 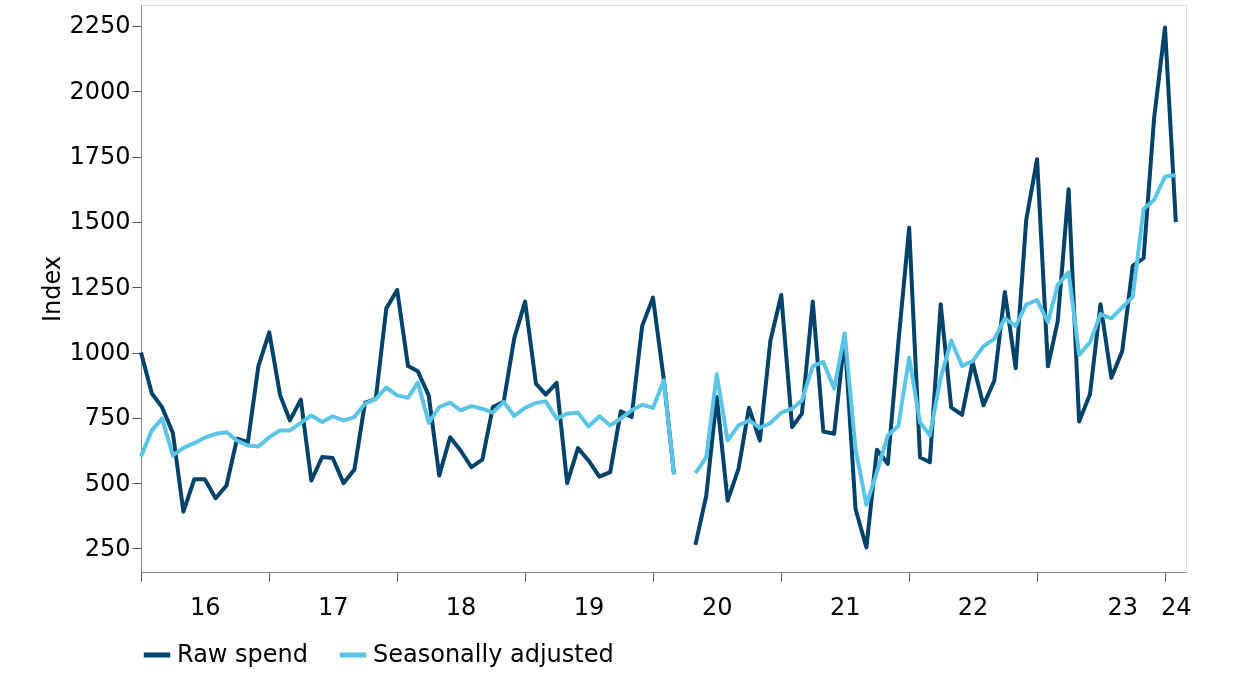 I want to click on y-tick-label: 250, so click(x=107, y=547).